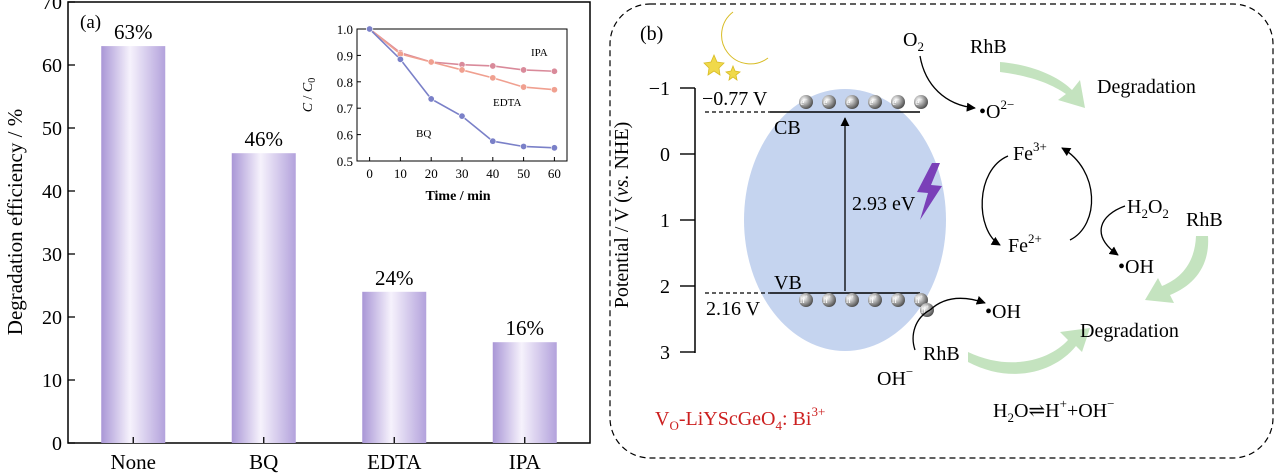 This screenshot has width=1278, height=473. Describe the element at coordinates (665, 353) in the screenshot. I see `potential-tick-label: 3` at that location.